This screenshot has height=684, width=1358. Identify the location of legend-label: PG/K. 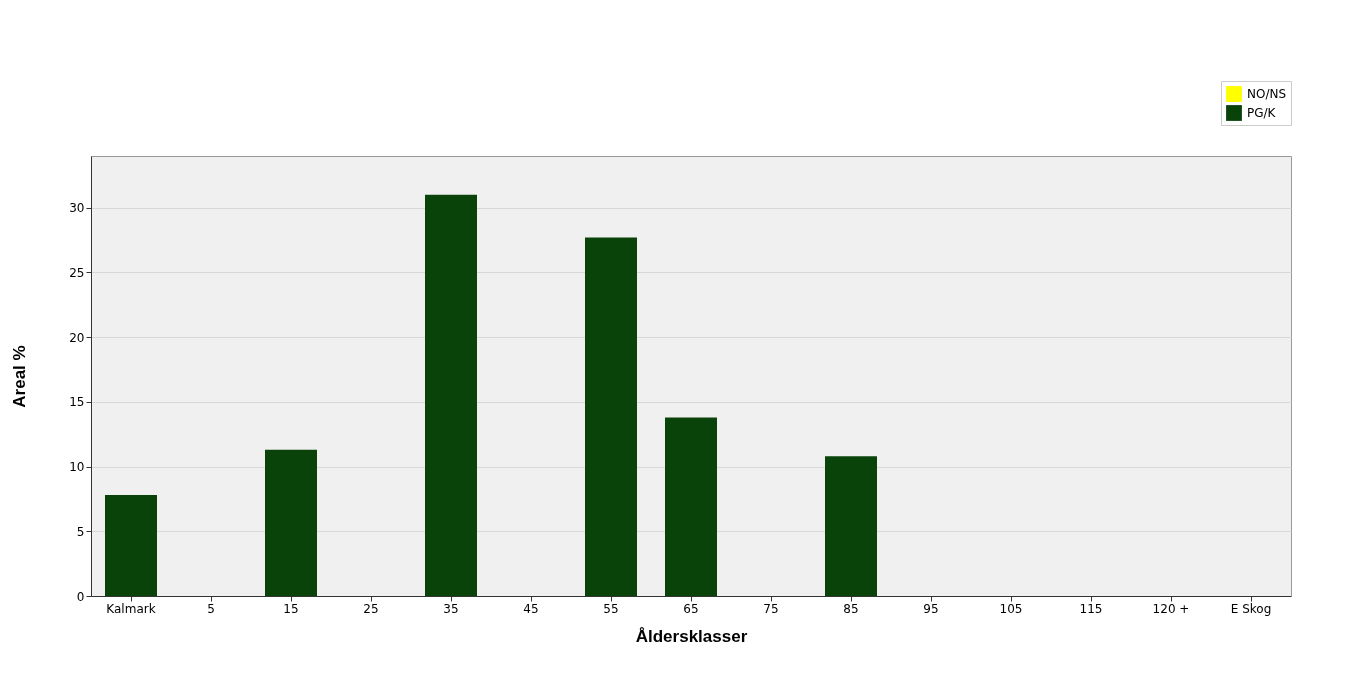
(1262, 113).